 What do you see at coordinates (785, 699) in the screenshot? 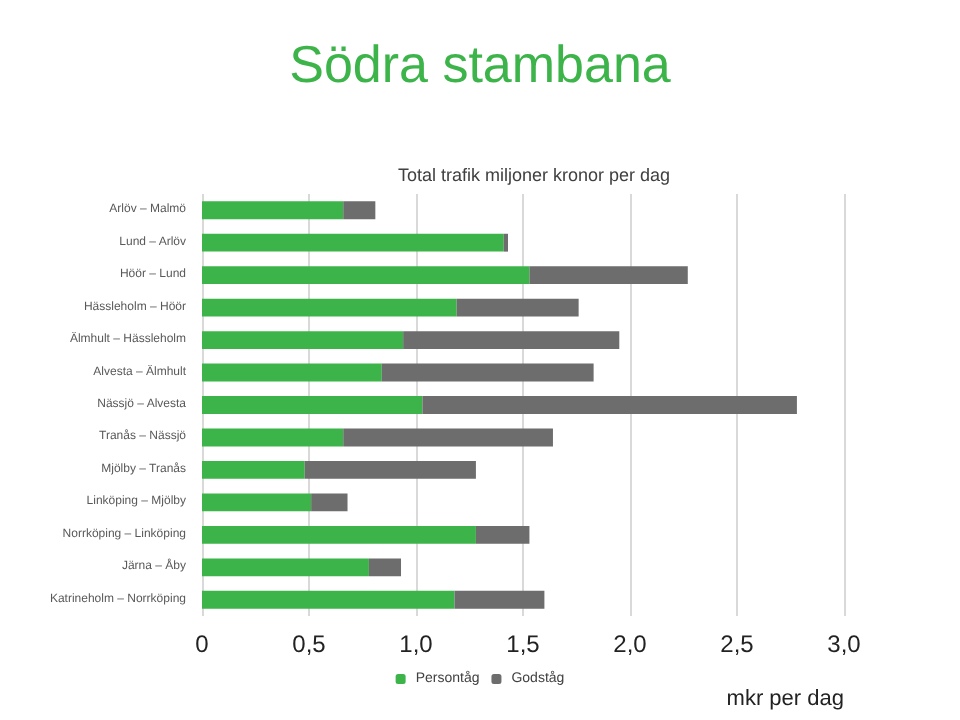
I see `x-axis-title: mkr per dag` at bounding box center [785, 699].